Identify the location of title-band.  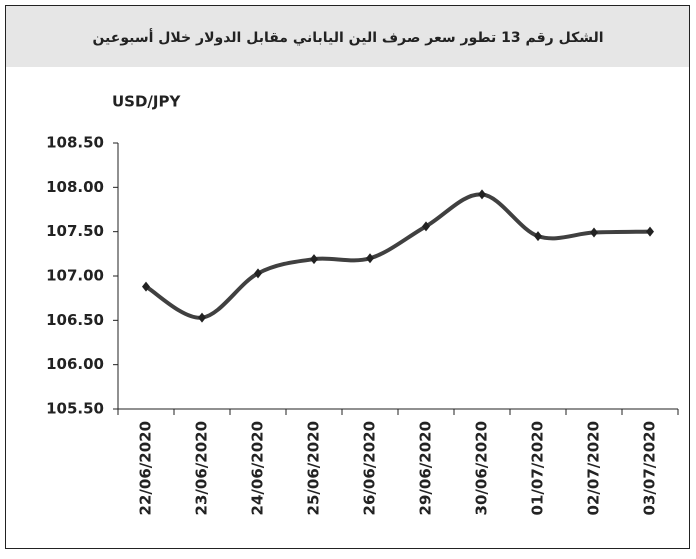
(347, 36).